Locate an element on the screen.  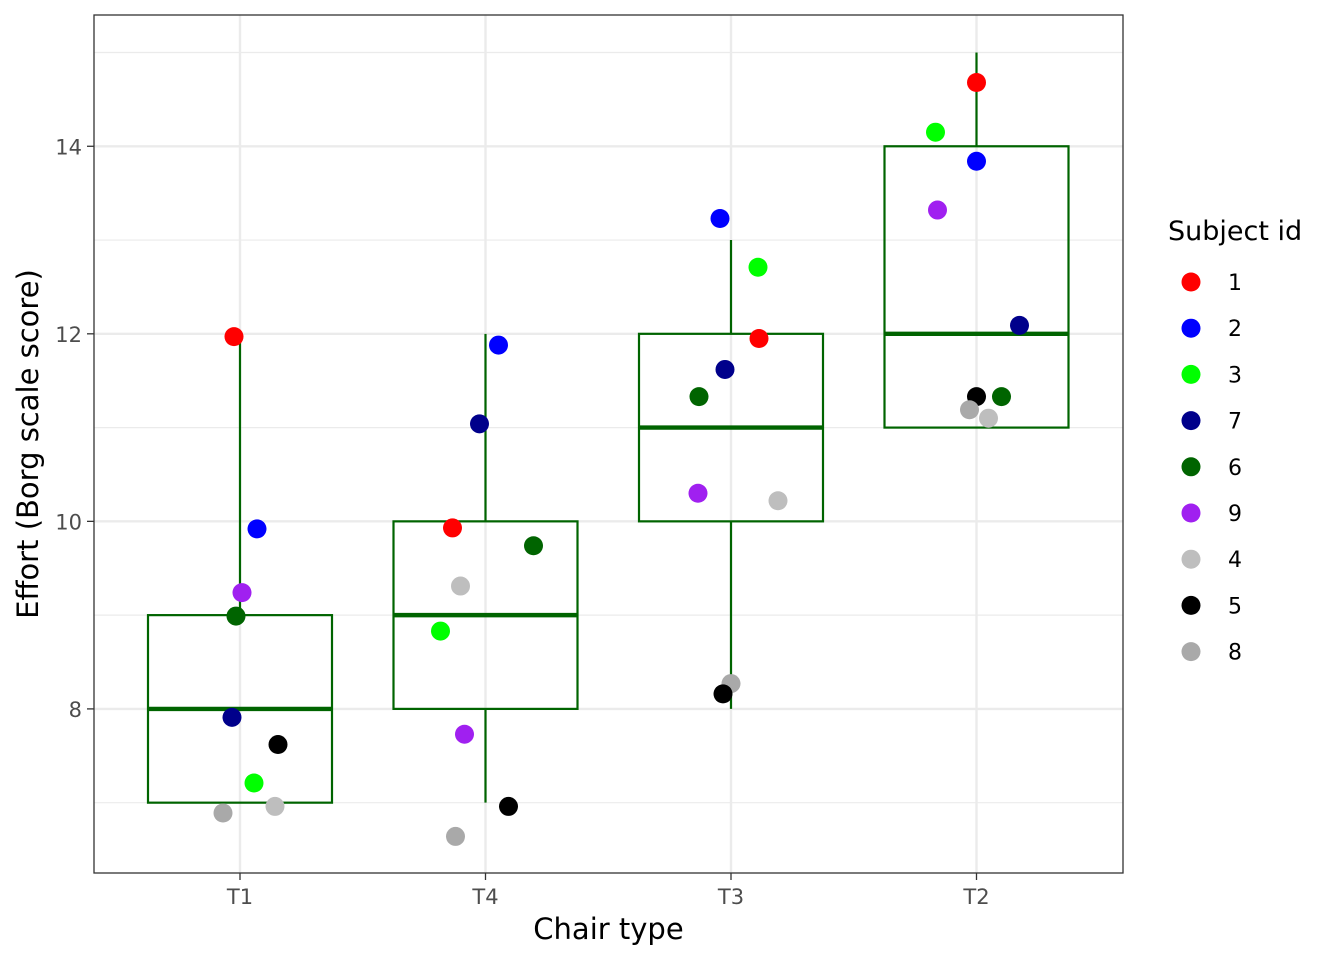
legend-label: 1 is located at coordinates (1235, 283).